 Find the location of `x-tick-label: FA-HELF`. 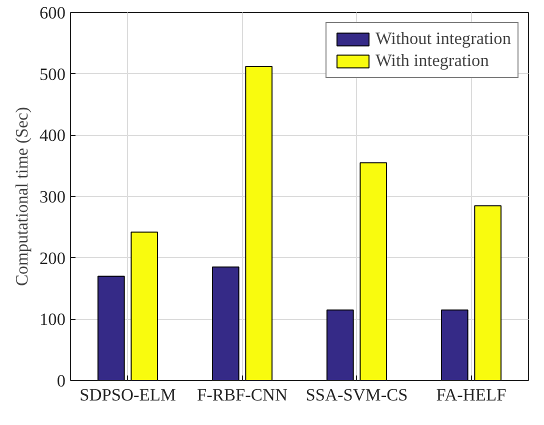

x-tick-label: FA-HELF is located at coordinates (471, 395).